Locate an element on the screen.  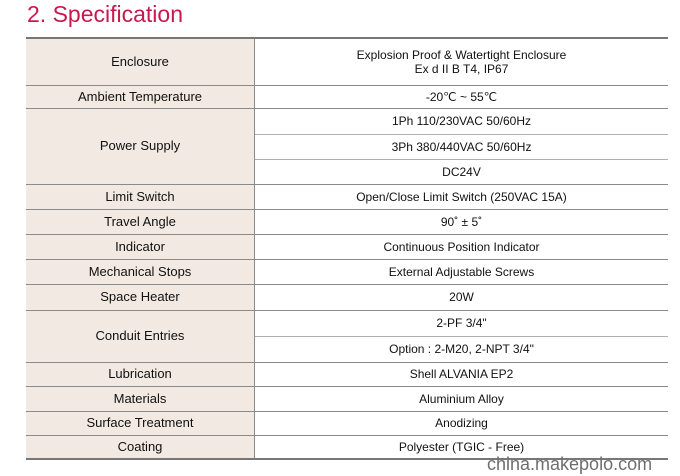
spec-value-limit: Open/Close Limit Switch (250VAC 15A) is located at coordinates (461, 197).